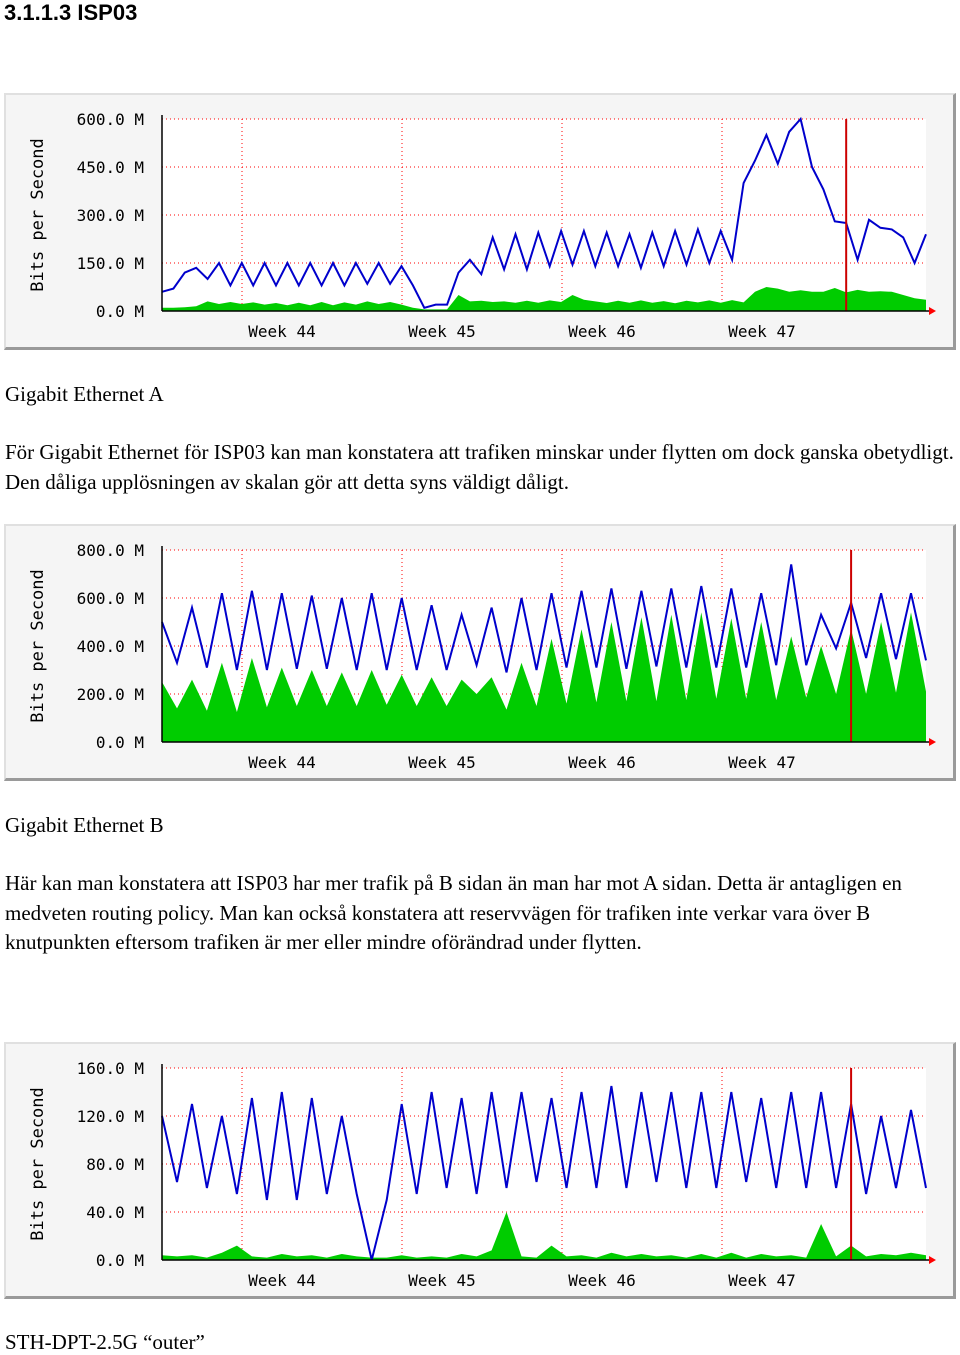 The image size is (960, 1355). Describe the element at coordinates (110, 263) in the screenshot. I see `y-tick-label: 150.0 M` at that location.